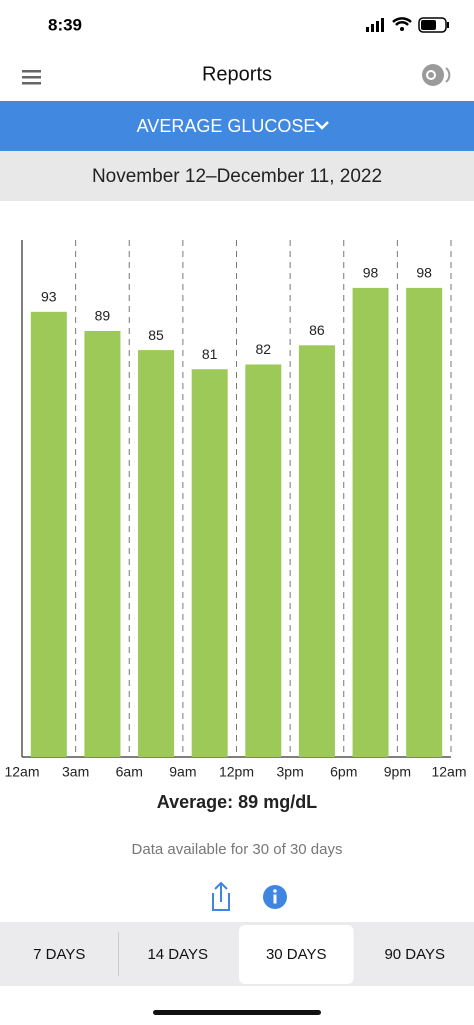 This screenshot has width=474, height=1025. Describe the element at coordinates (210, 354) in the screenshot. I see `bar-value-label: 81` at that location.